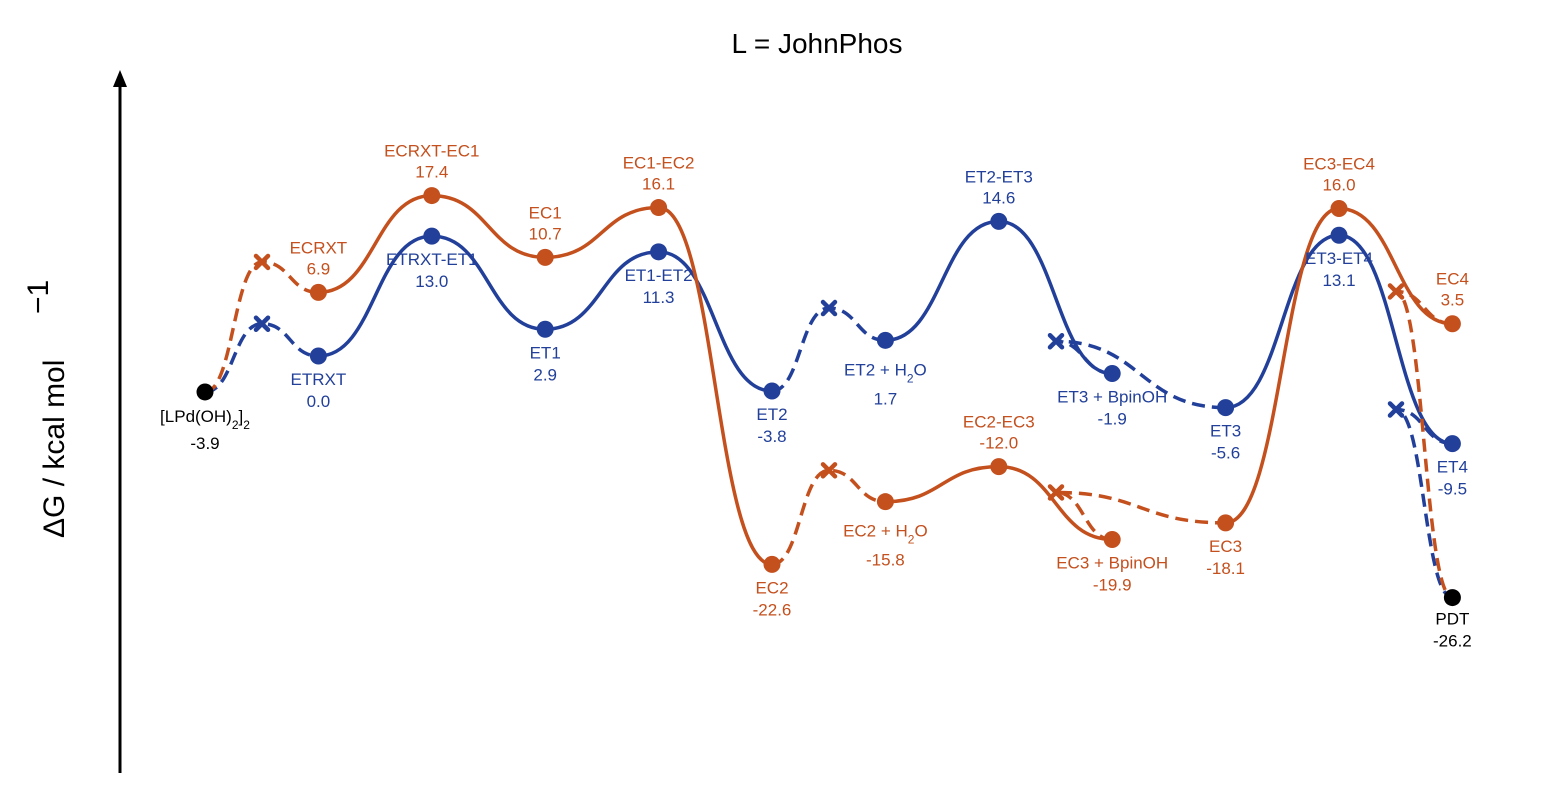  What do you see at coordinates (1338, 280) in the screenshot?
I see `et-point-value-10: 13.1` at bounding box center [1338, 280].